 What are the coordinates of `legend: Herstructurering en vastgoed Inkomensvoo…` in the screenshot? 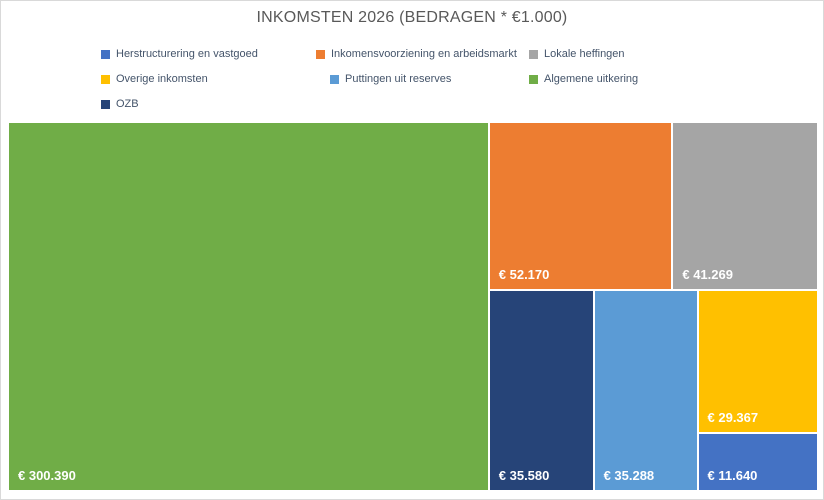 It's located at (412, 82).